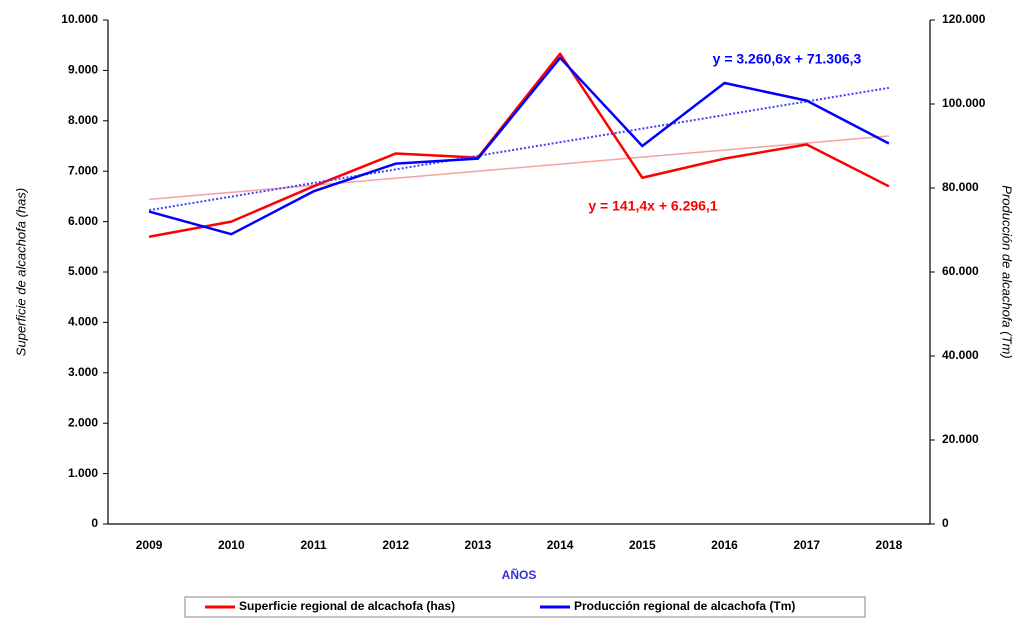  What do you see at coordinates (806, 545) in the screenshot?
I see `x-tick-label: 2017` at bounding box center [806, 545].